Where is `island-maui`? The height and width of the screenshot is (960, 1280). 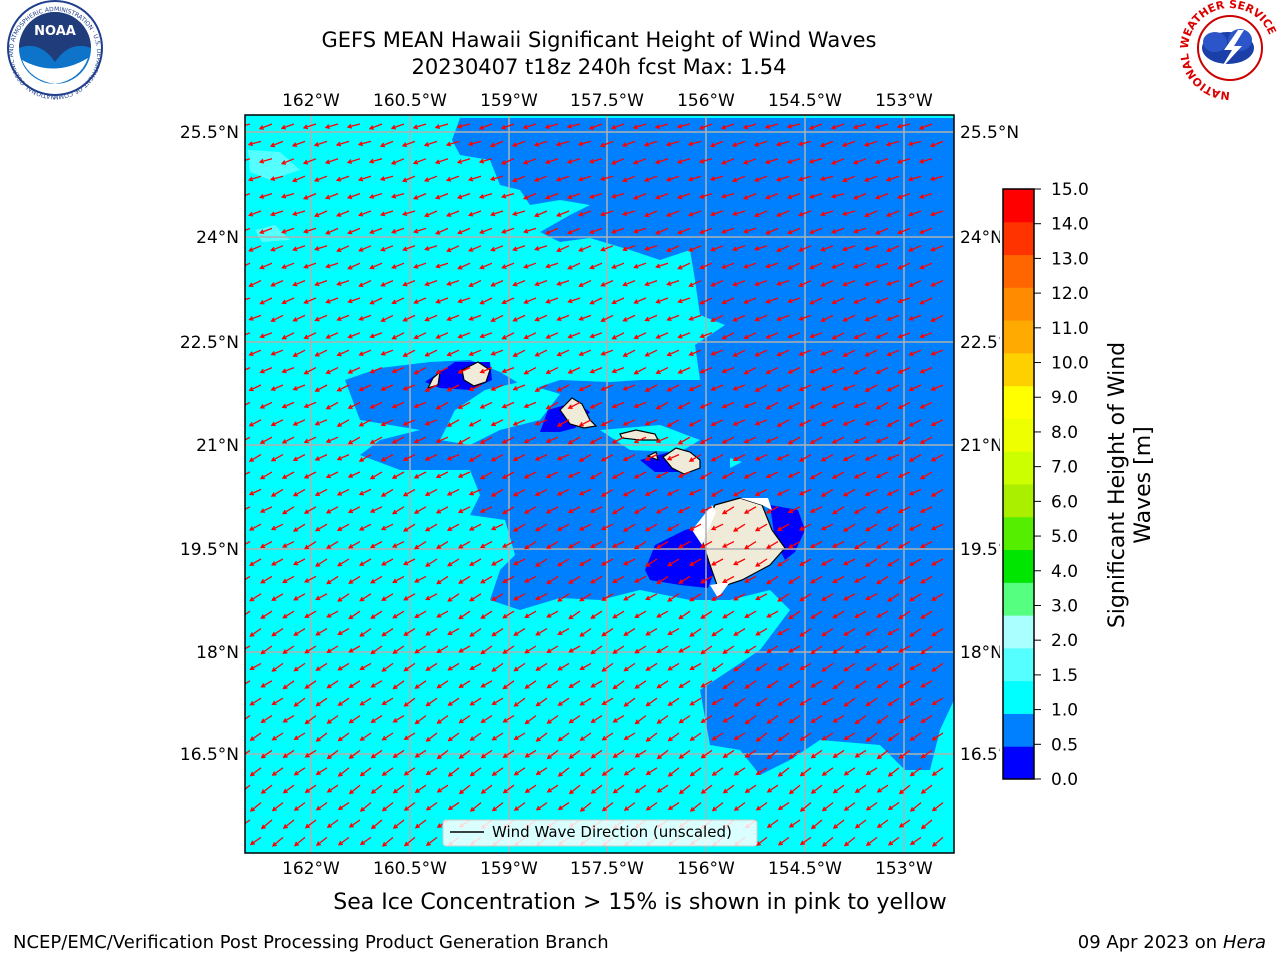
island-maui is located at coordinates (681, 461).